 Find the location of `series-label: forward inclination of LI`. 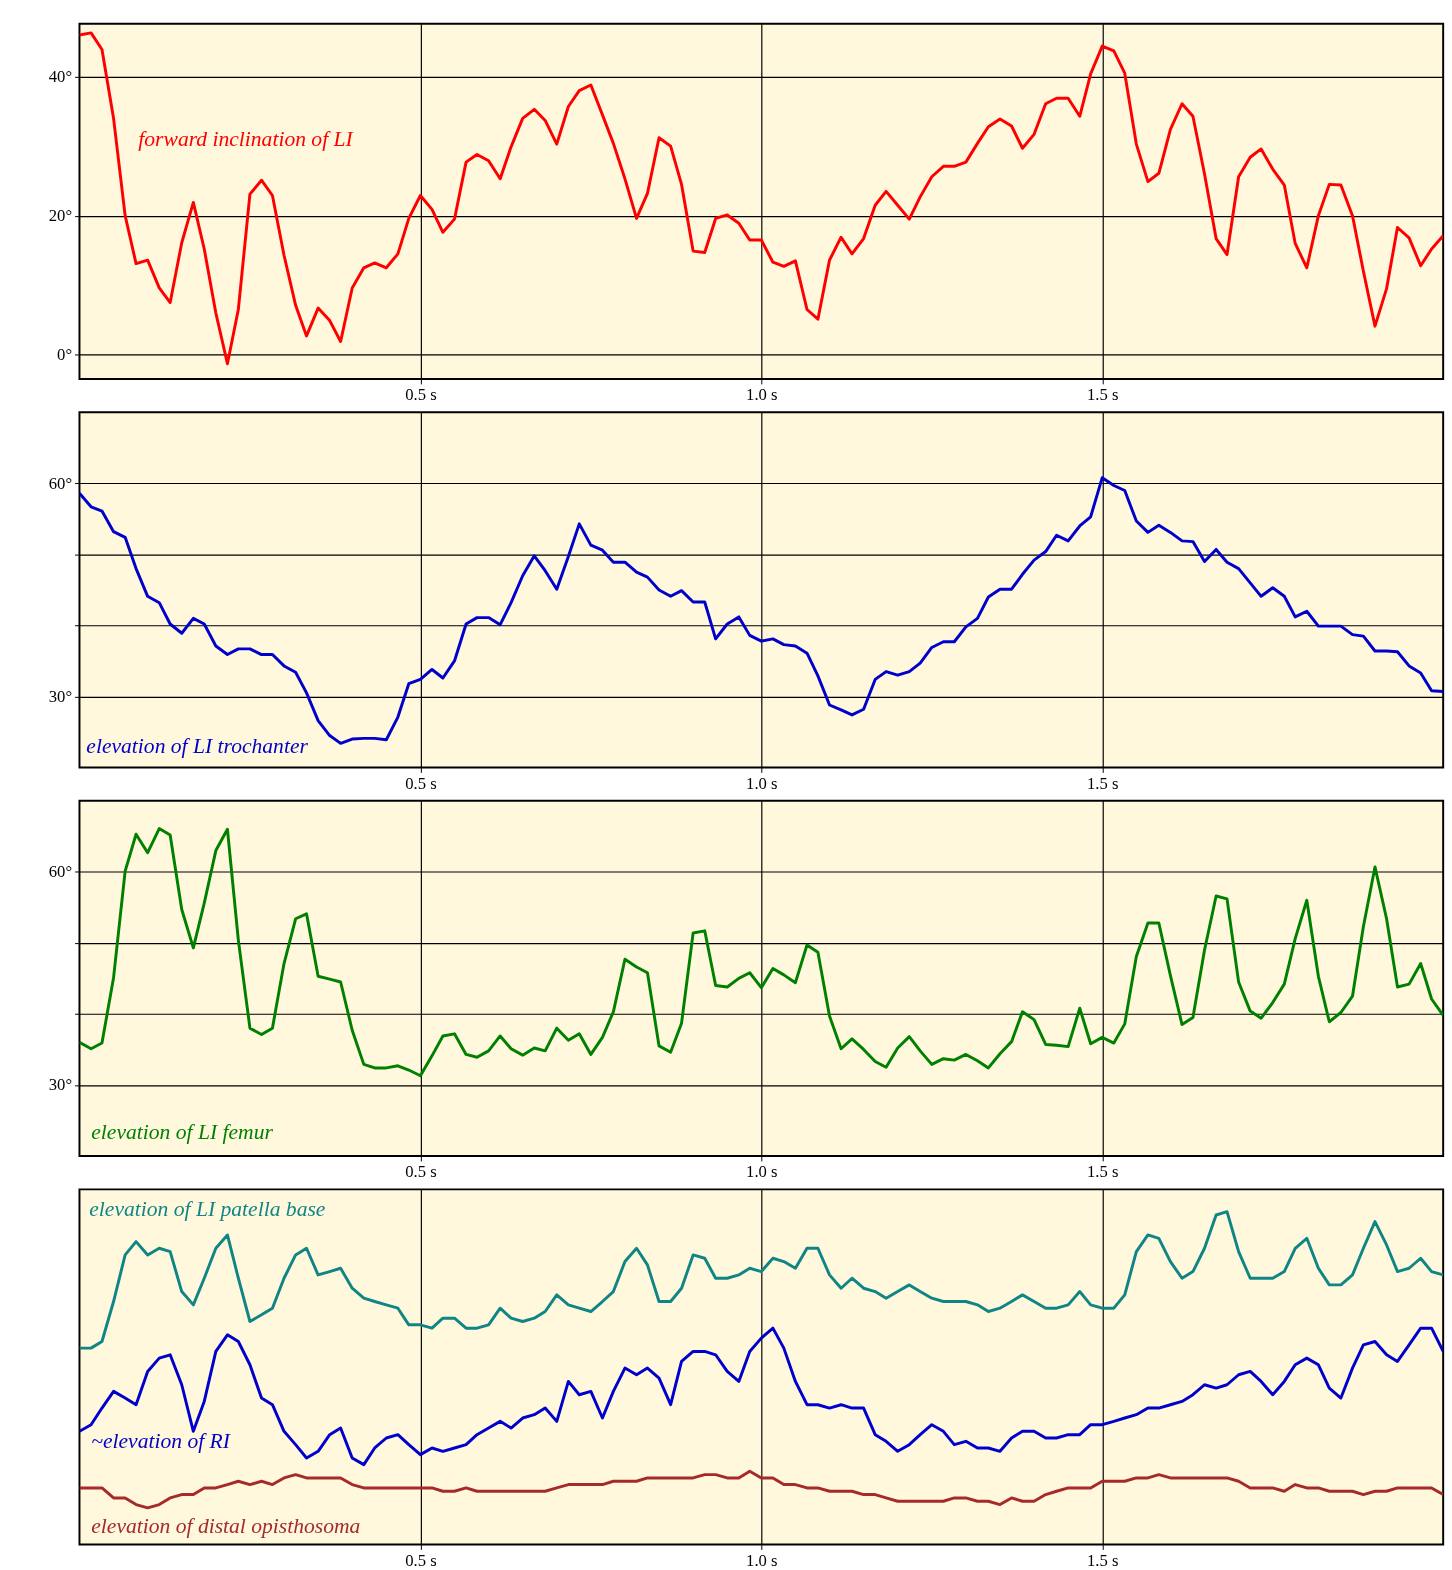

series-label: forward inclination of LI is located at coordinates (246, 139).